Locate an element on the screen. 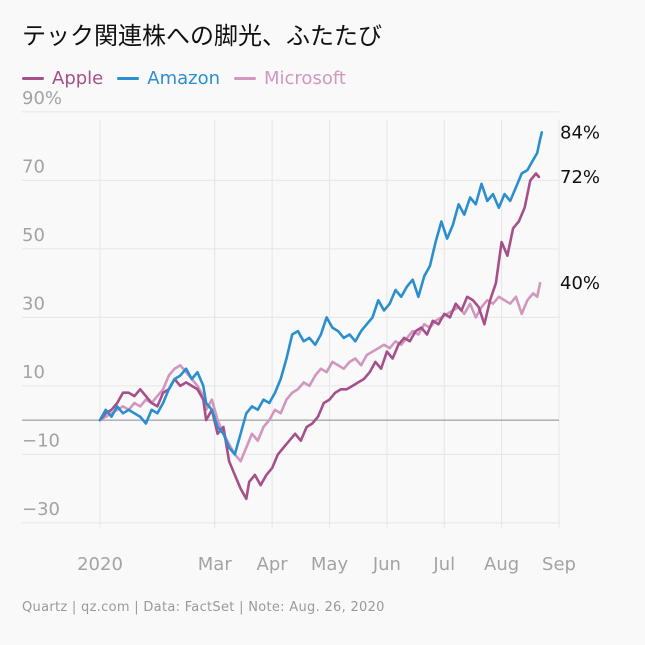  chart-legend: Apple Amazon Microsoft is located at coordinates (184, 78).